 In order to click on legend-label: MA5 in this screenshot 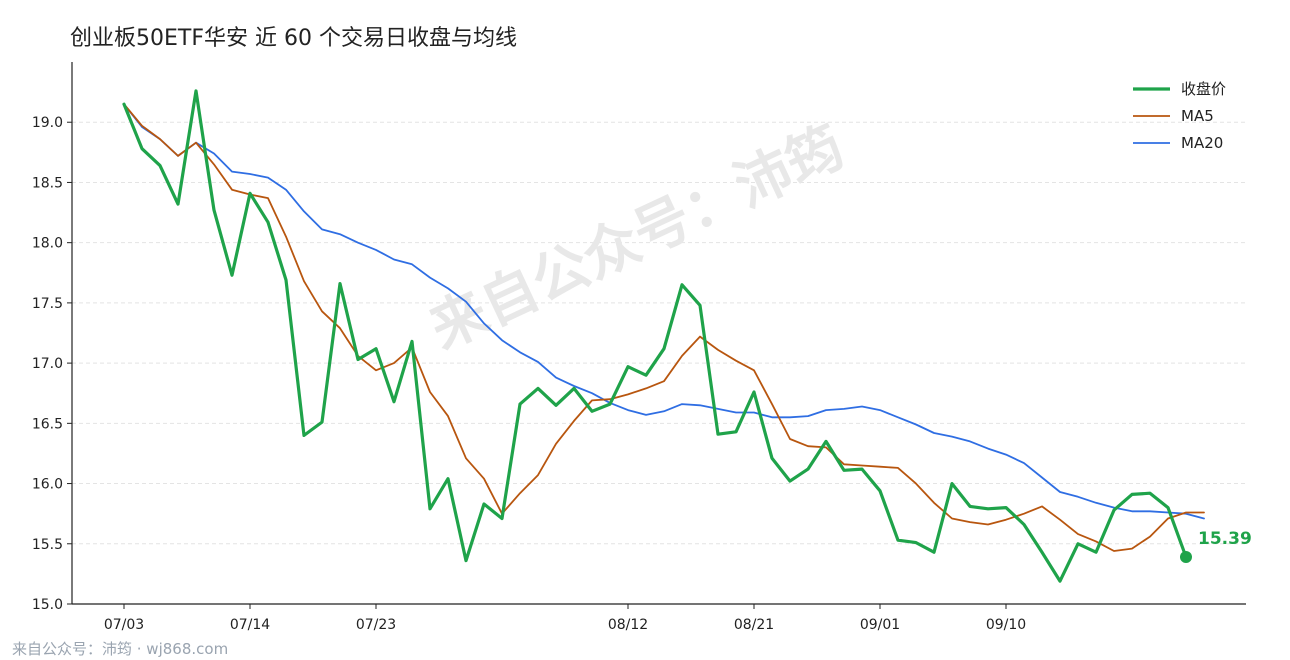, I will do `click(1197, 116)`.